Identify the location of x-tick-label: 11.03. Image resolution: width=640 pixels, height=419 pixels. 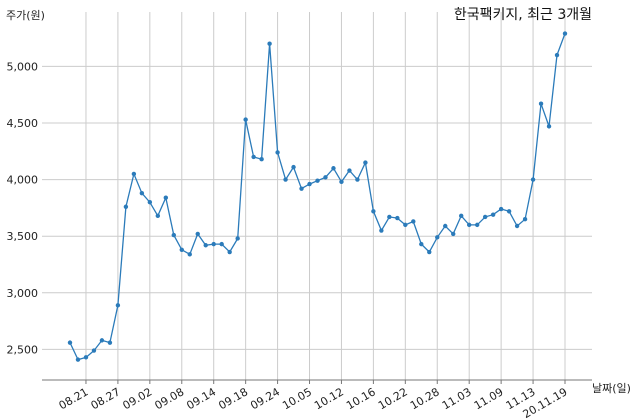
(457, 398).